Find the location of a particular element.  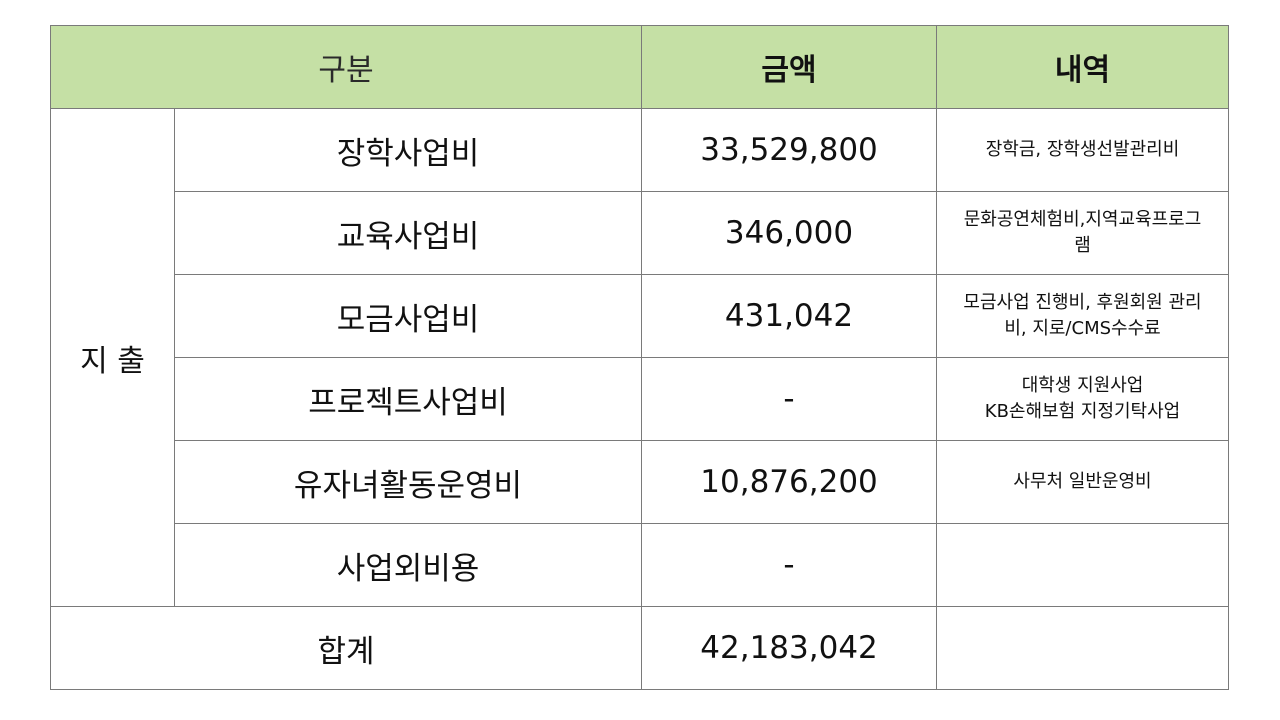

header-amount: 금액 is located at coordinates (789, 67).